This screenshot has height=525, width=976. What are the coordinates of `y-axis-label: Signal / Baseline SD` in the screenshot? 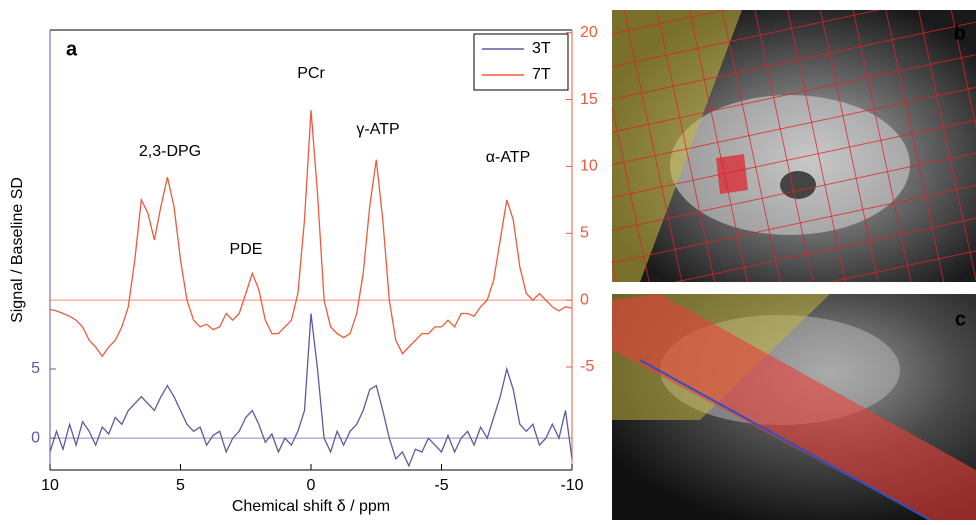 It's located at (17, 250).